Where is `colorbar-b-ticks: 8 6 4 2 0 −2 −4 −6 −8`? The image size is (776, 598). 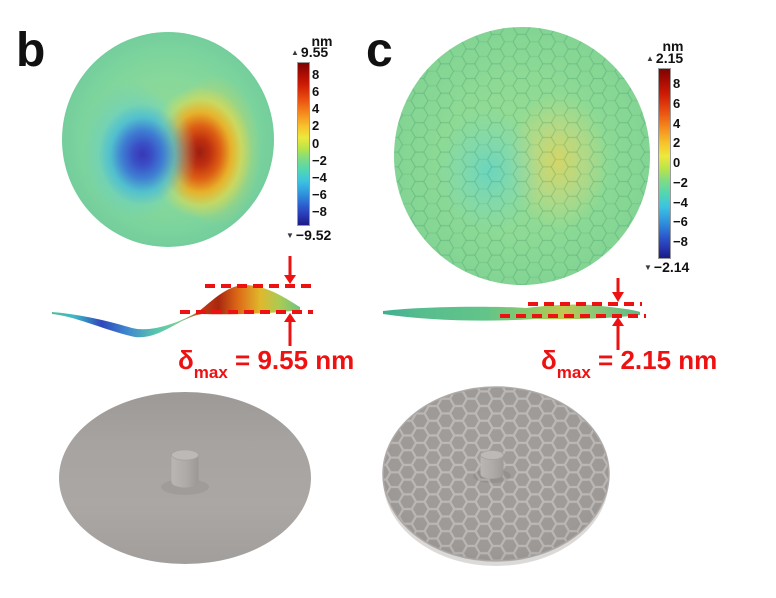 colorbar-b-ticks: 8 6 4 2 0 −2 −4 −6 −8 is located at coordinates (319, 143).